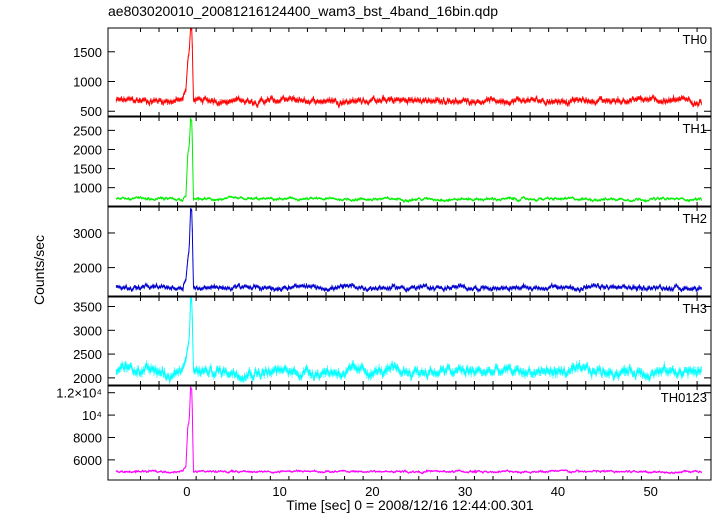  What do you see at coordinates (694, 128) in the screenshot?
I see `panel-label: TH1` at bounding box center [694, 128].